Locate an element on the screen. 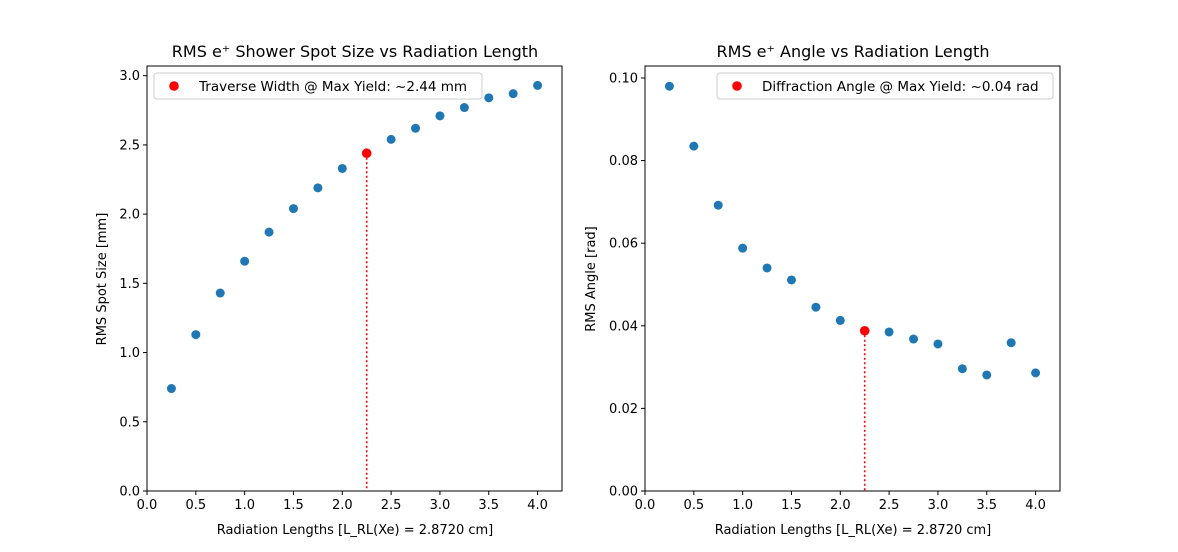 The height and width of the screenshot is (552, 1178). angle-highlight-point is located at coordinates (864, 330).